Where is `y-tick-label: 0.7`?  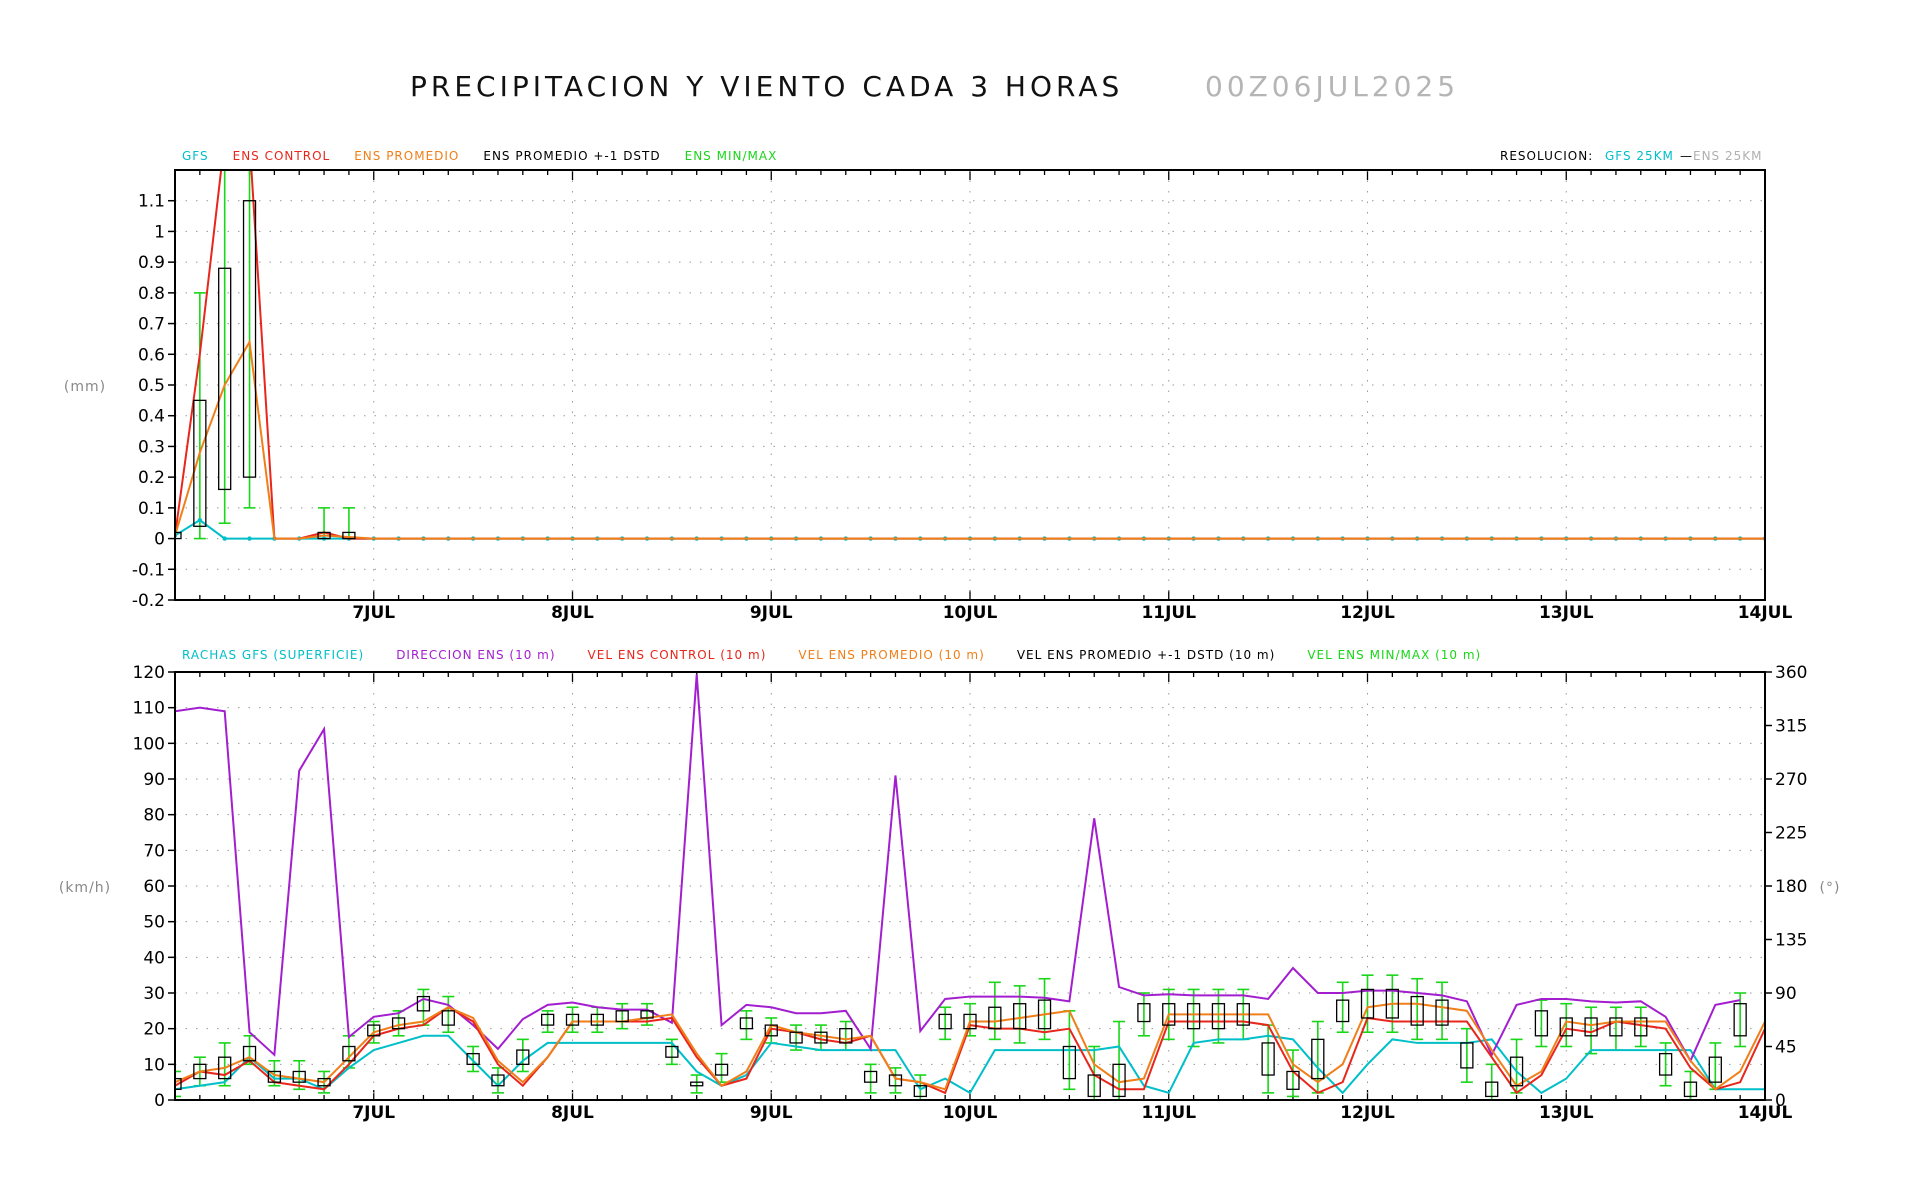 y-tick-label: 0.7 is located at coordinates (151, 325).